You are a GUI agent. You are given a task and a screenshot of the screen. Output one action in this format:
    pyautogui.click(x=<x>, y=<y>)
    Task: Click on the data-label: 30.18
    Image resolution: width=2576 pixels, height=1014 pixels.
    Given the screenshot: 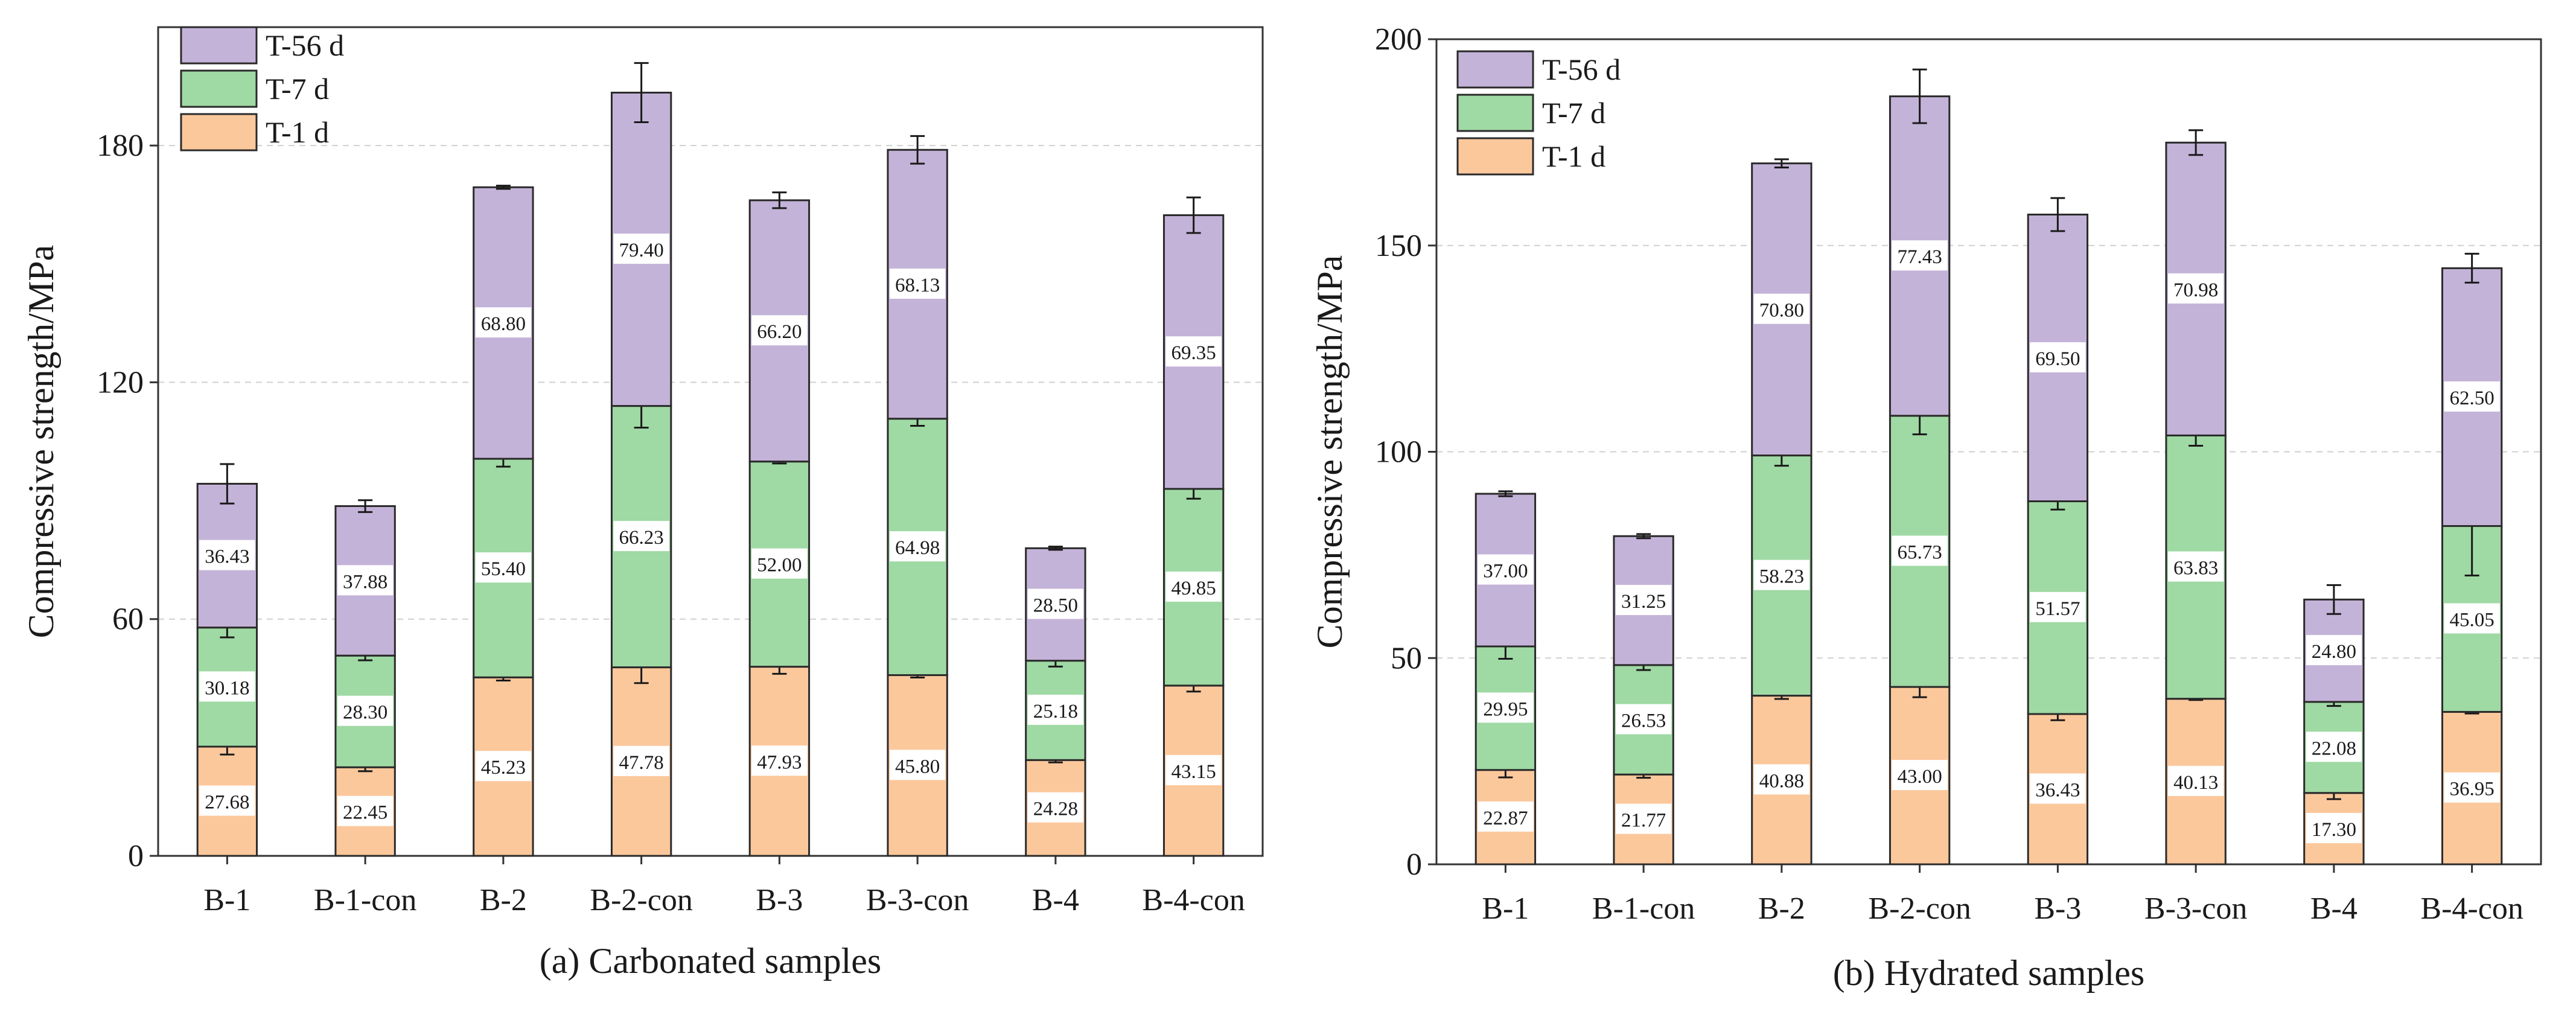 What is the action you would take?
    pyautogui.click(x=227, y=688)
    